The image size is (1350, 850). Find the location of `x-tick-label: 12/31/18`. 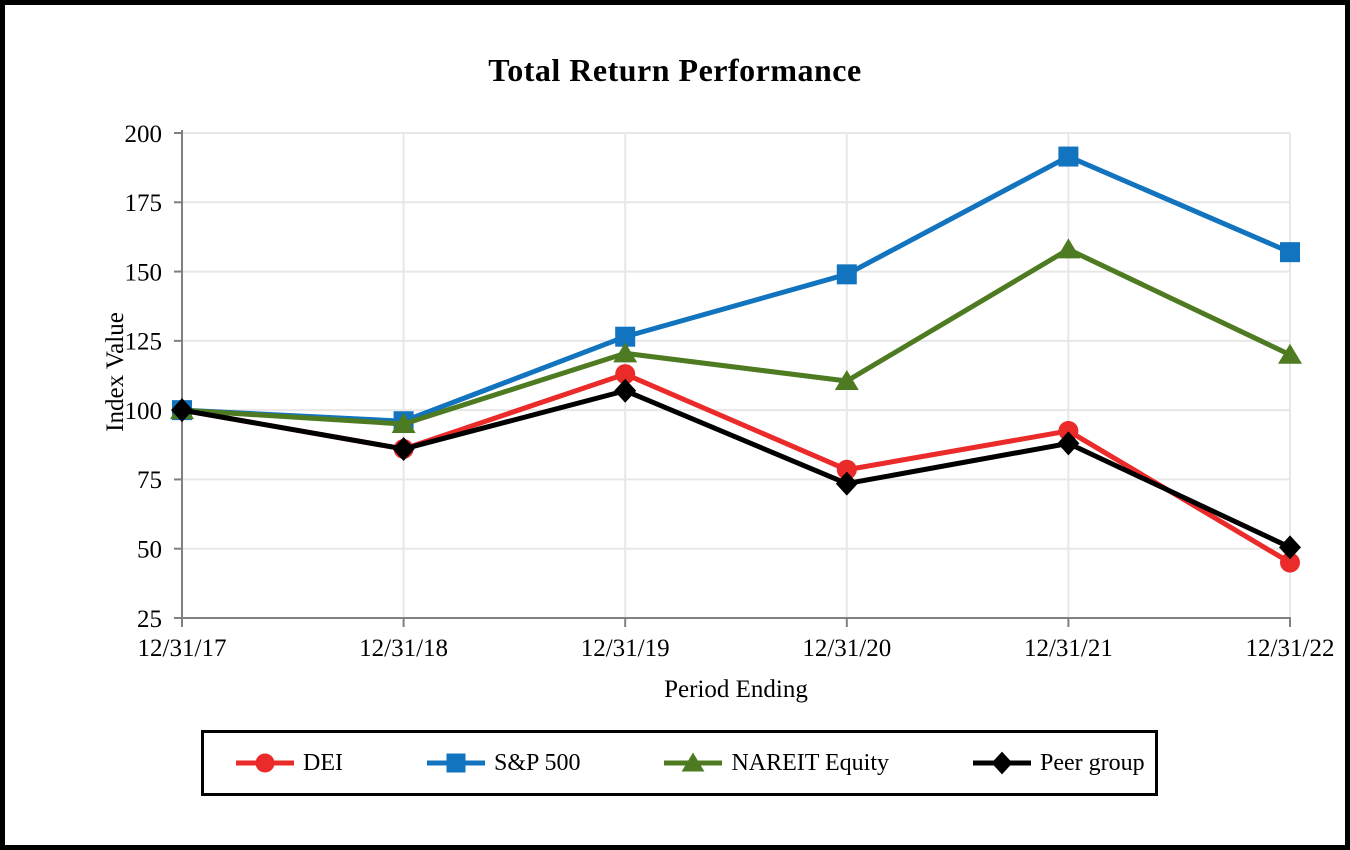

x-tick-label: 12/31/18 is located at coordinates (403, 648).